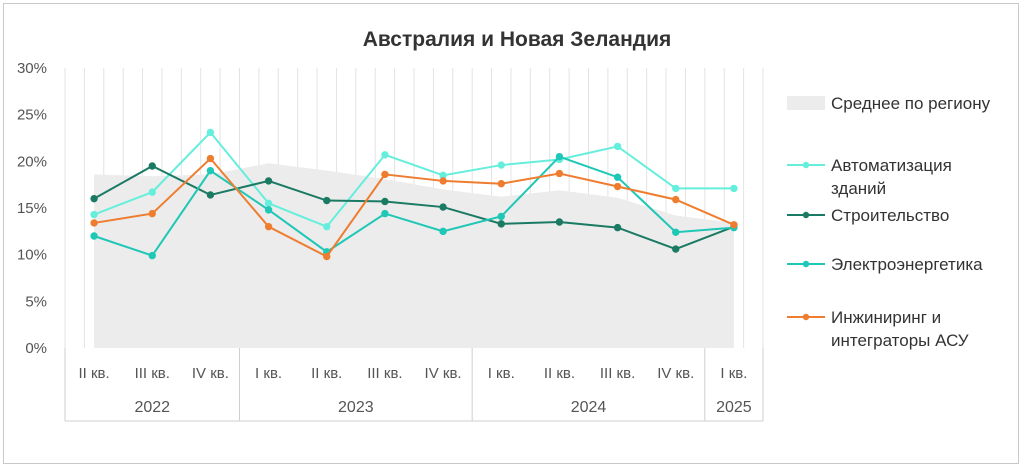  Describe the element at coordinates (890, 215) in the screenshot. I see `legend-label: Строительство` at that location.